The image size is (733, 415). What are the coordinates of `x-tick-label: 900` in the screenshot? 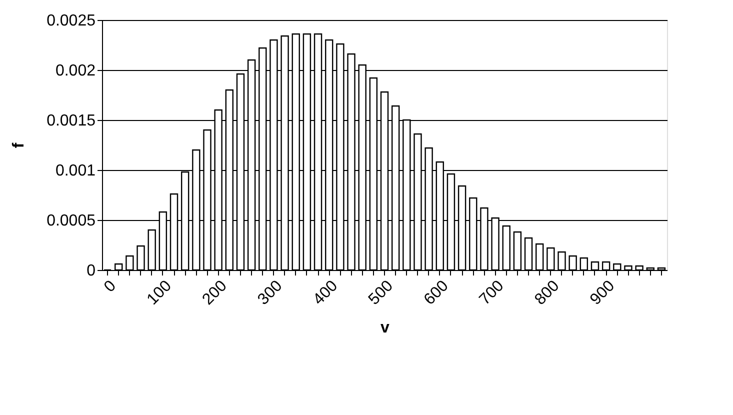 It's located at (602, 292).